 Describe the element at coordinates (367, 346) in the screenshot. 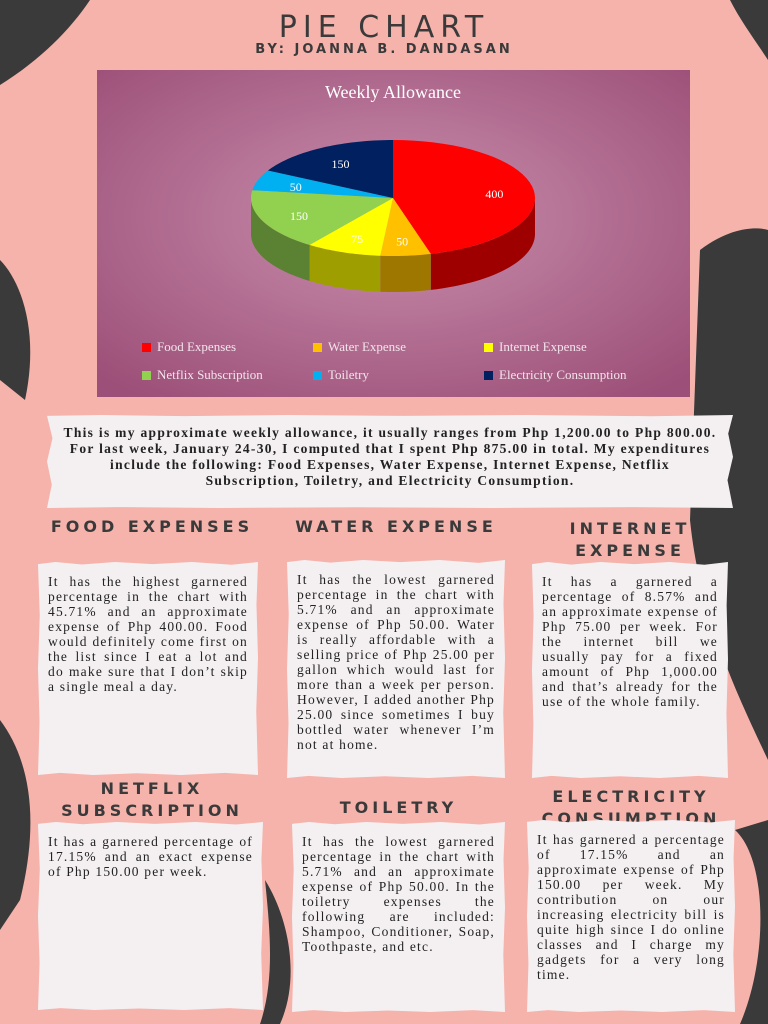

I see `legend-label: Water Expense` at that location.